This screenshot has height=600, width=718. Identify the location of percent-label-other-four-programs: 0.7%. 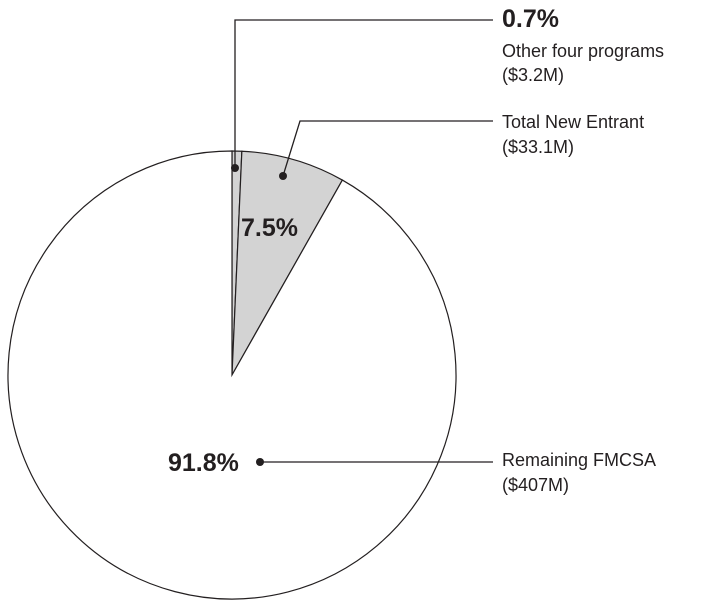
(530, 19).